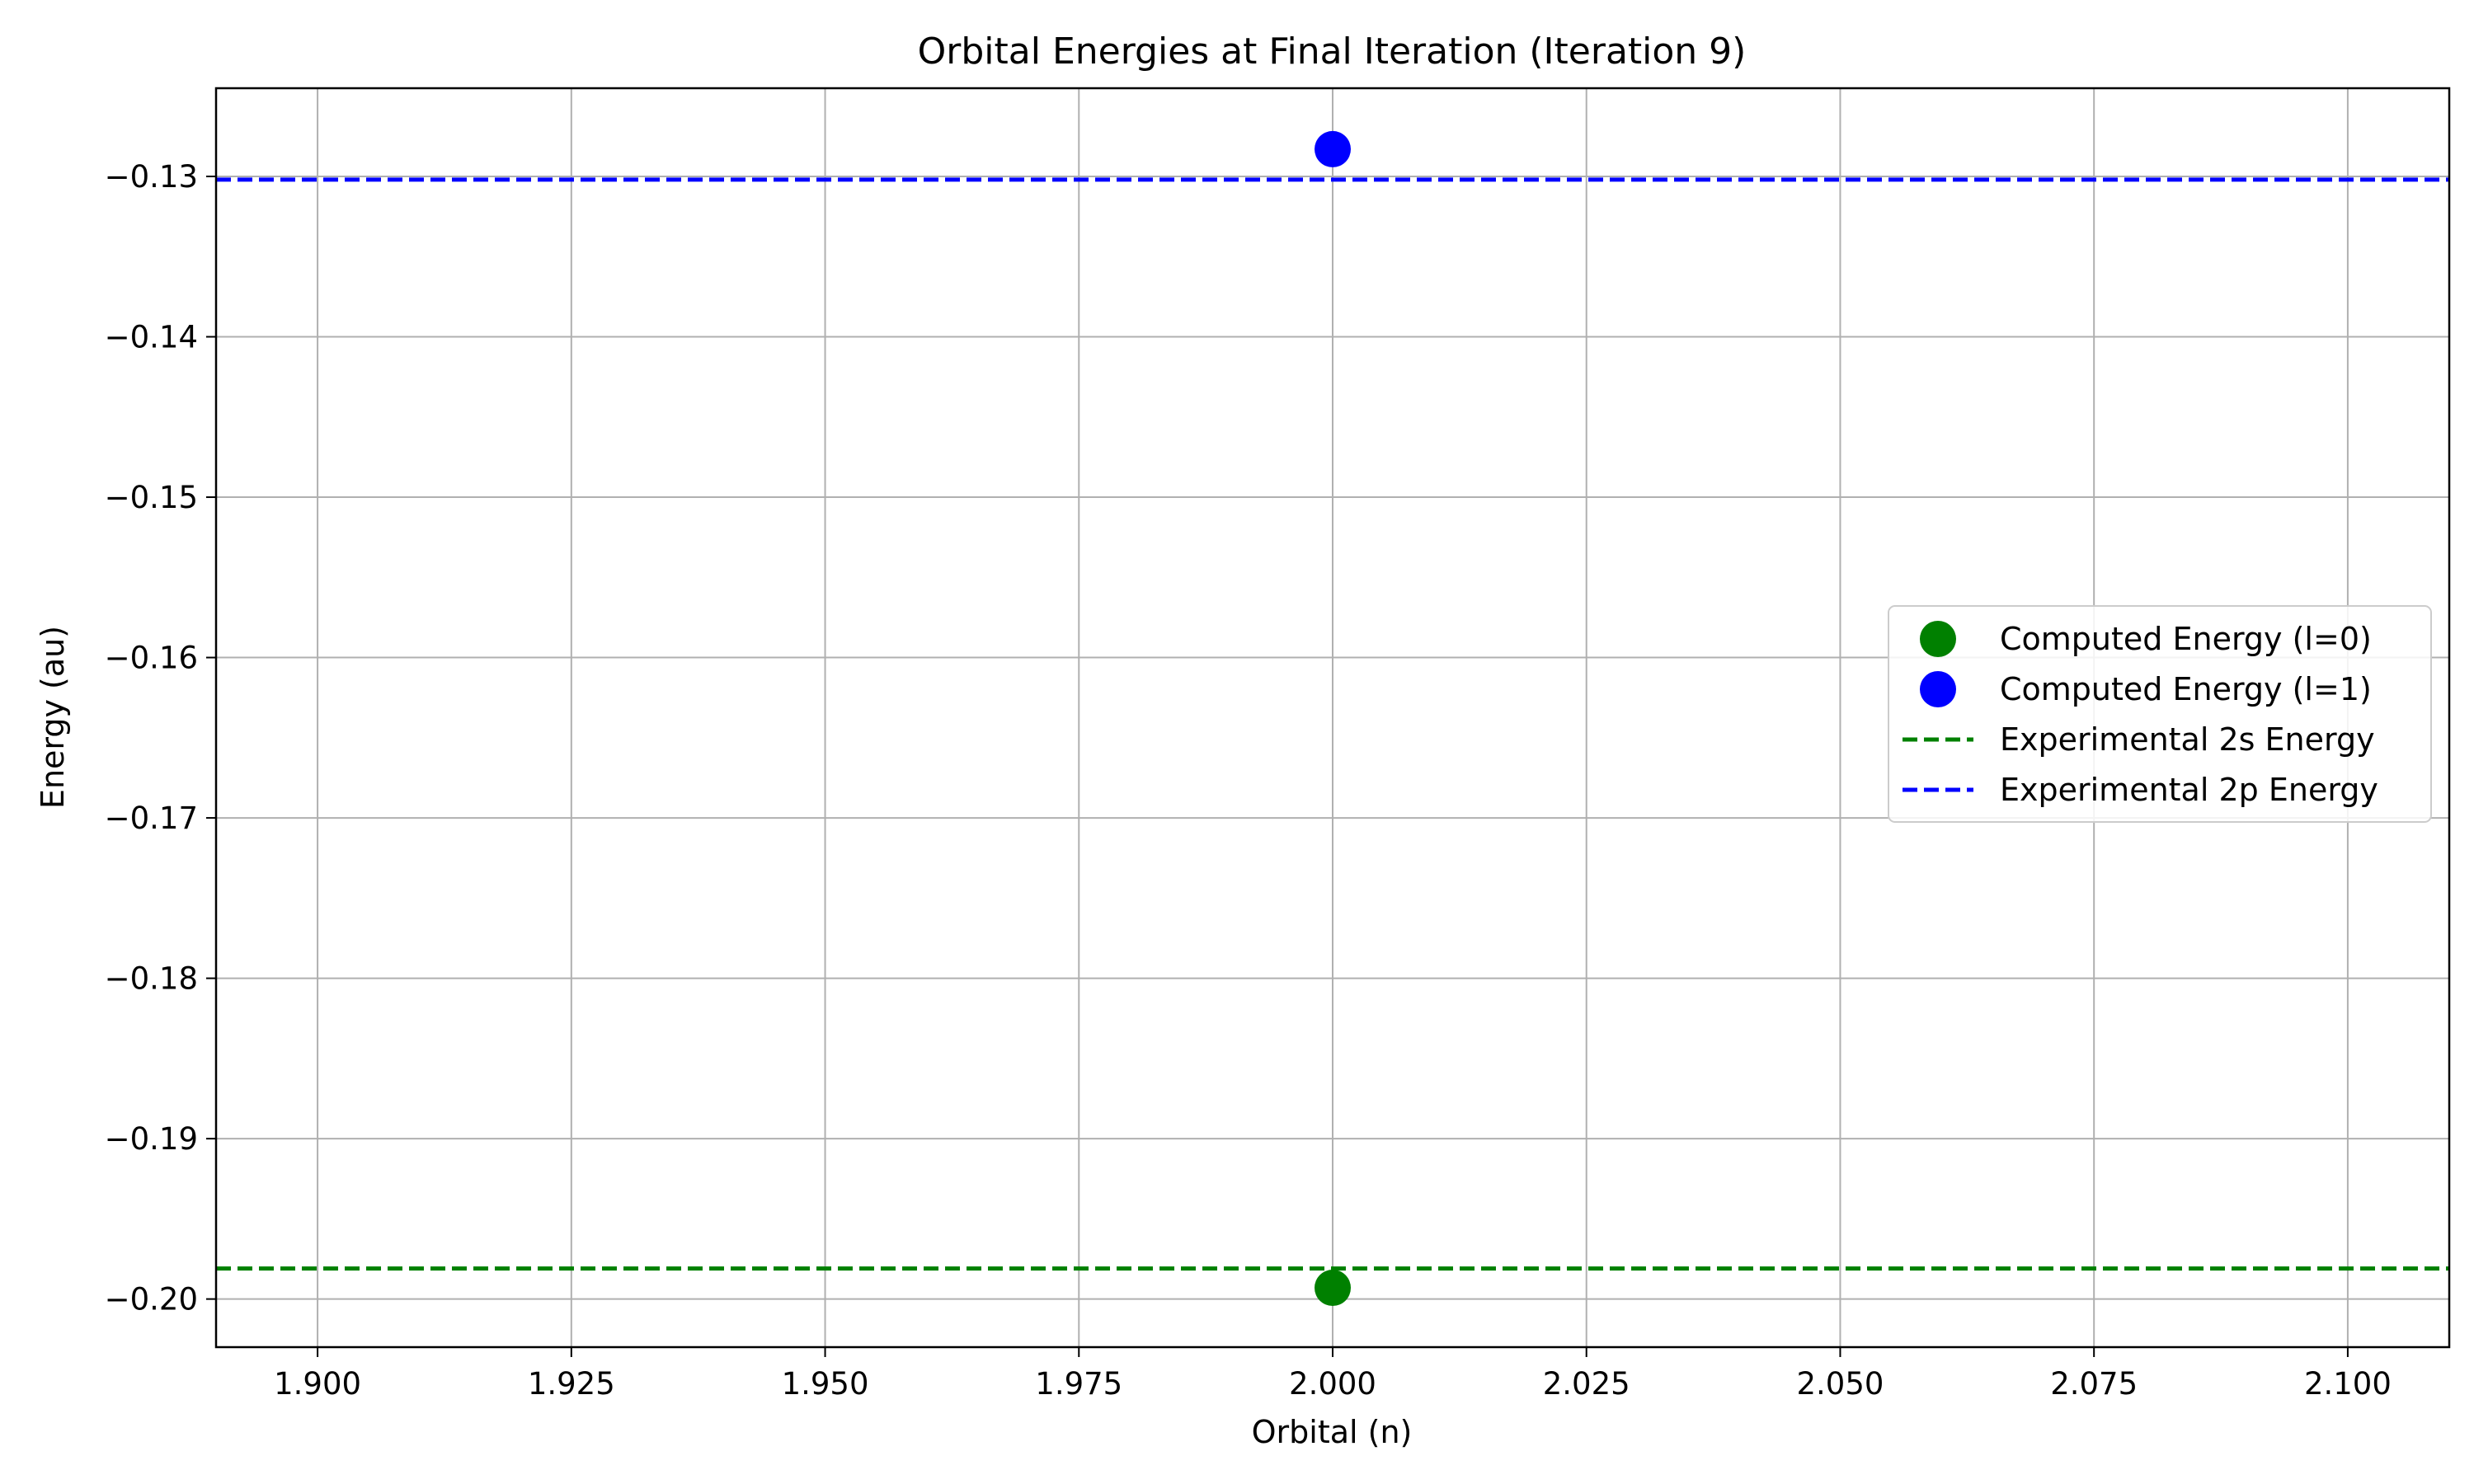 This screenshot has height=1484, width=2474. I want to click on x-tick-label: 2.000, so click(1332, 1384).